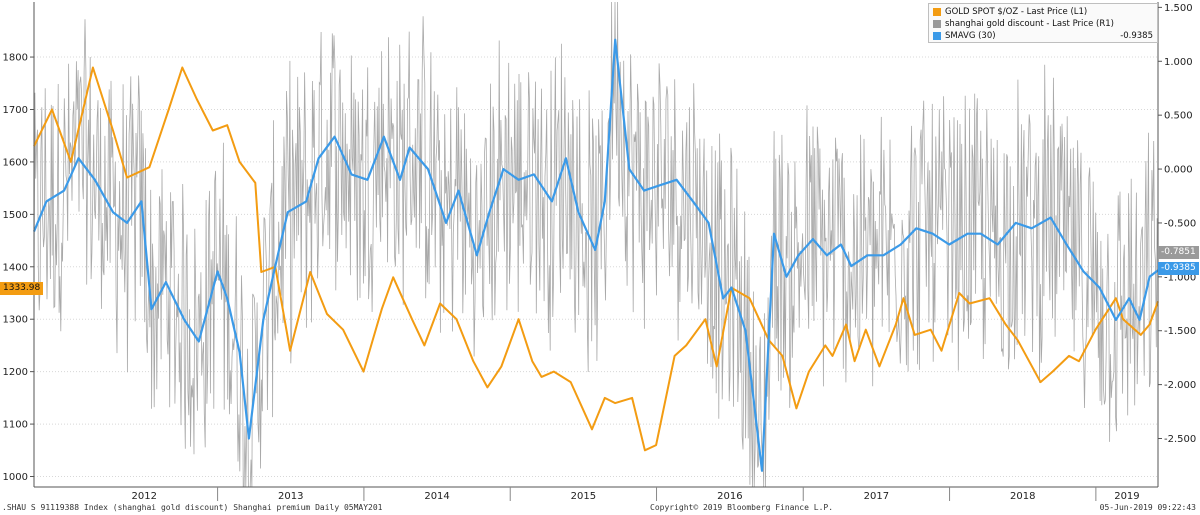  What do you see at coordinates (15, 215) in the screenshot?
I see `left-tick-label: 1500` at bounding box center [15, 215].